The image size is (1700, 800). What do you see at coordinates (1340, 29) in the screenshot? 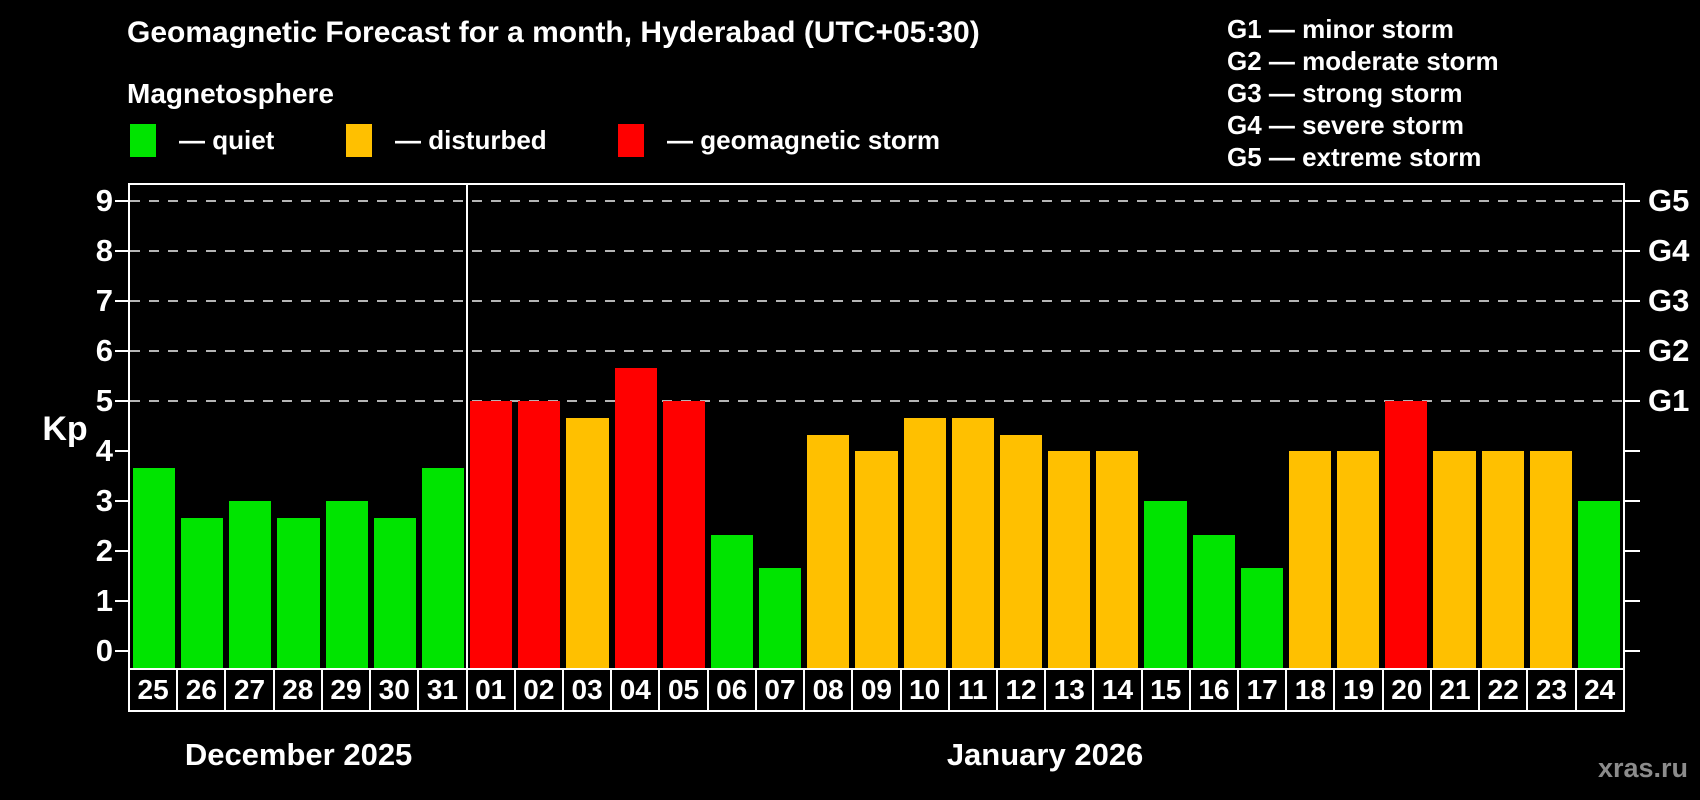
I see `storm-scale-g1: G1 — minor storm` at bounding box center [1340, 29].